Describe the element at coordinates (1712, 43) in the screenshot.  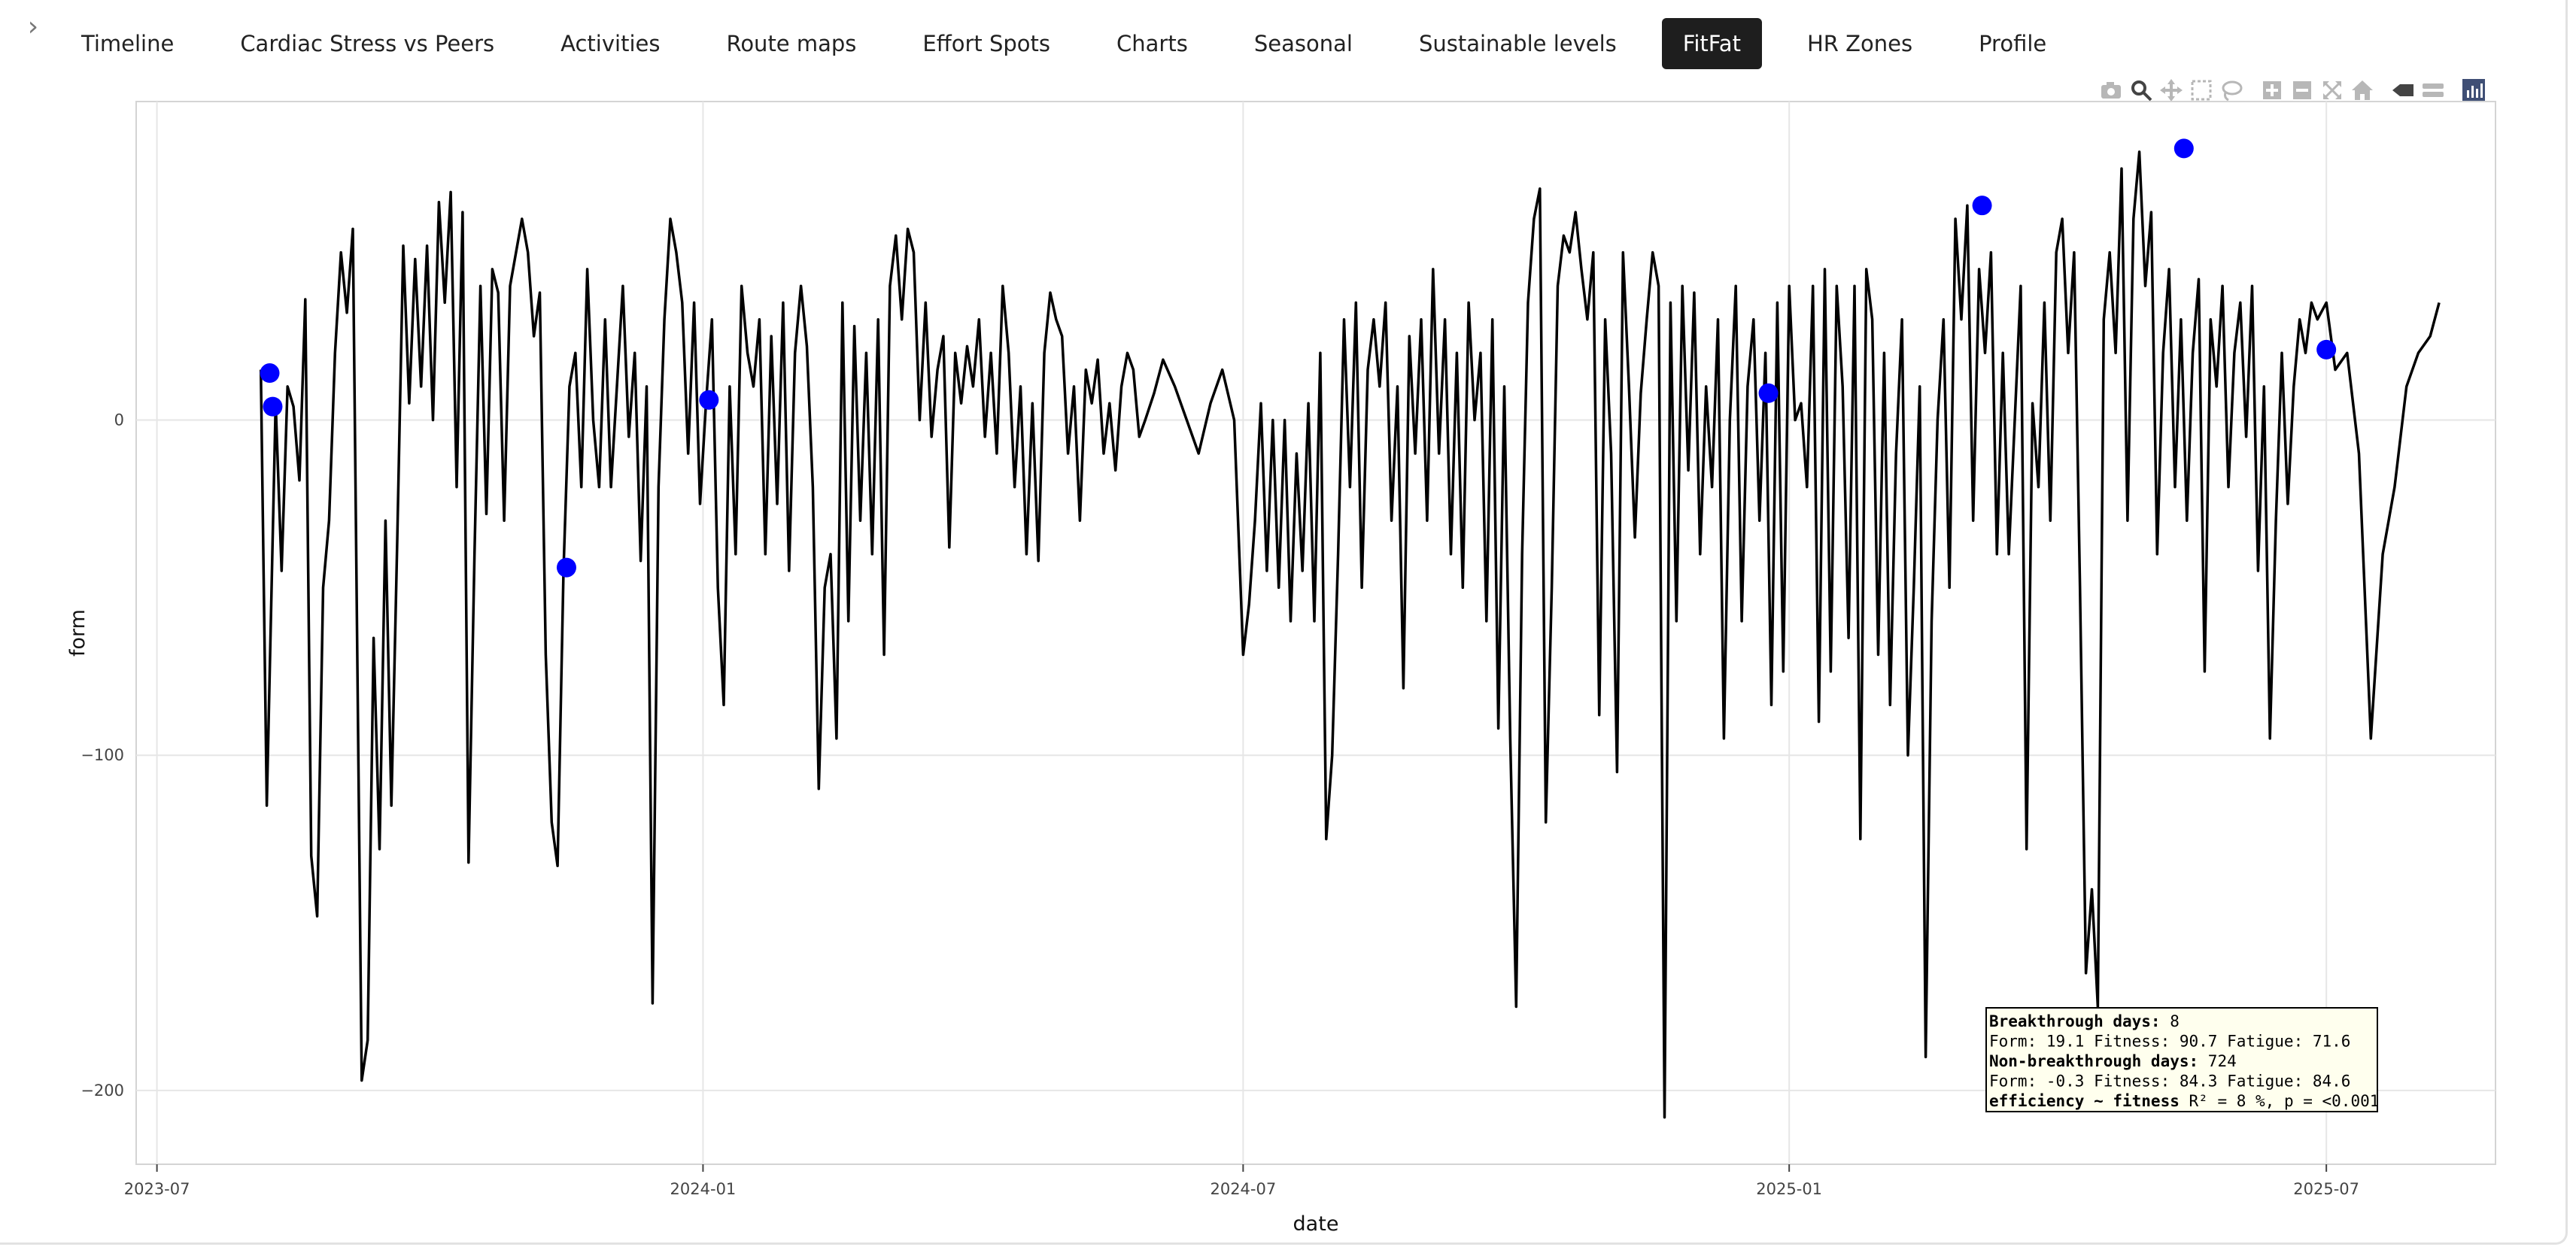
I see `tab-fitfat: FitFat` at that location.